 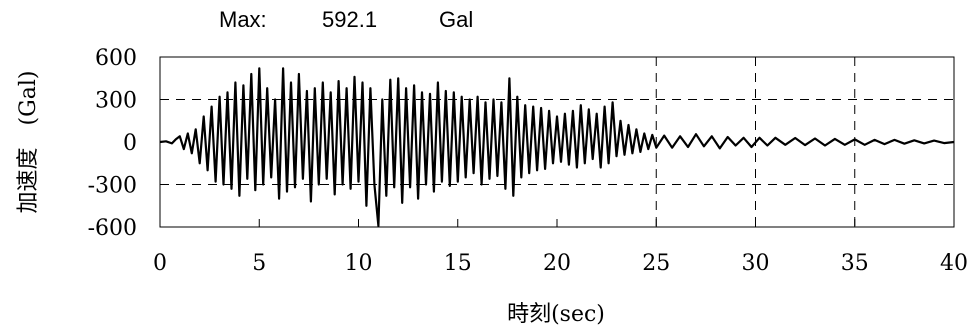 I want to click on y-tick-labels: 600 300 0 -300 -600, so click(x=112, y=143).